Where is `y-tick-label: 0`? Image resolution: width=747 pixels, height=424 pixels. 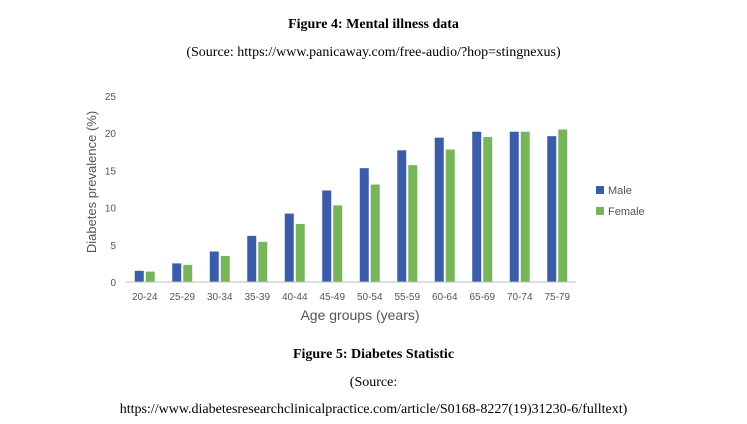
y-tick-label: 0 is located at coordinates (113, 283).